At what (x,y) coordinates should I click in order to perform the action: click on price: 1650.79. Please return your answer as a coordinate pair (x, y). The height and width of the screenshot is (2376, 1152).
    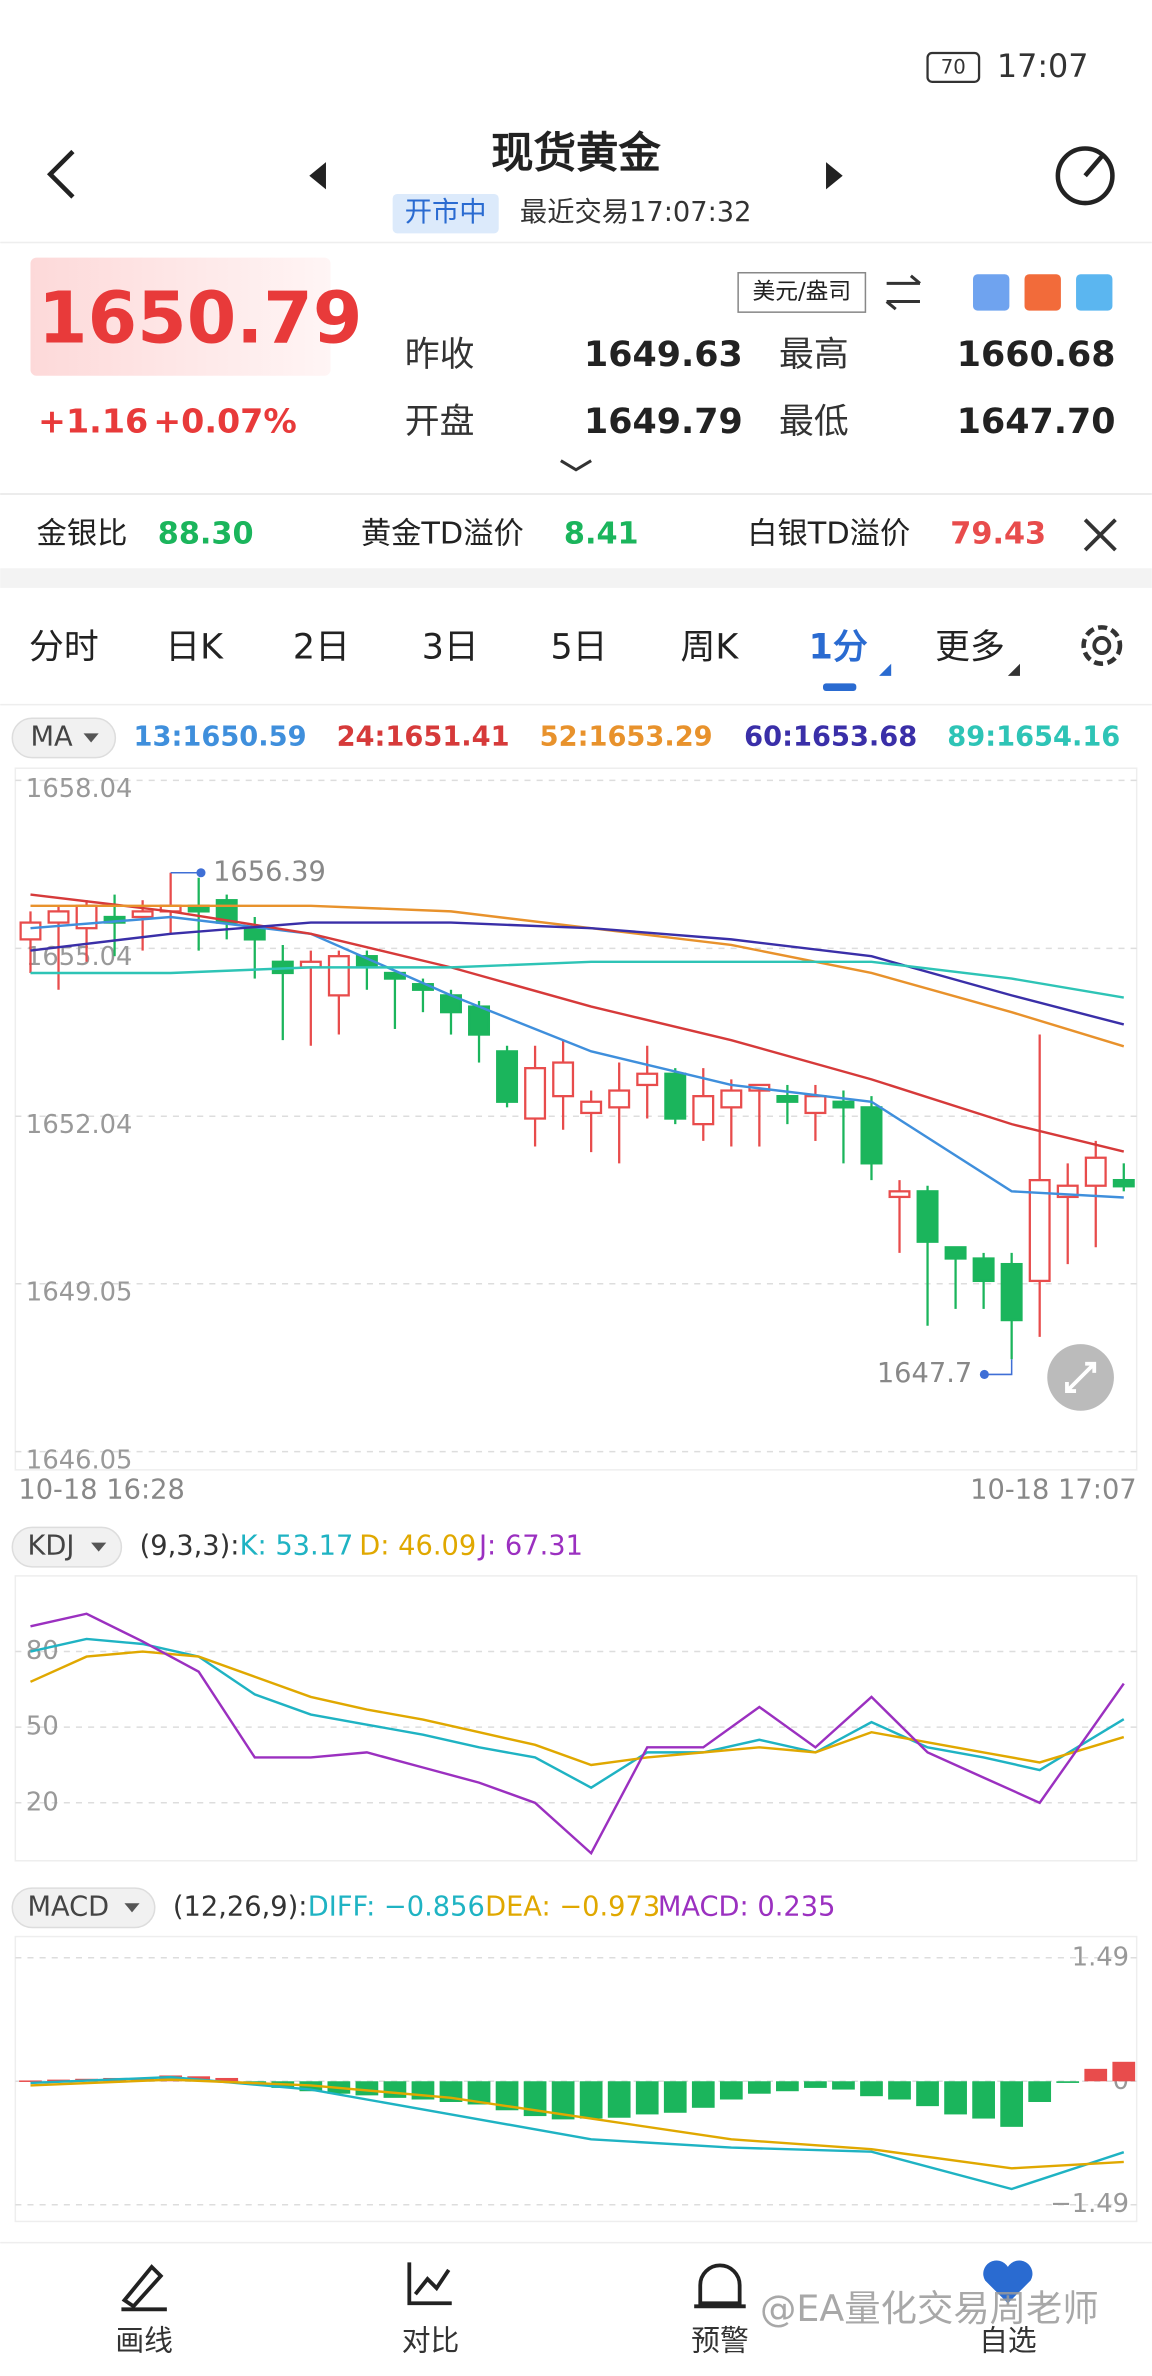
    Looking at the image, I should click on (200, 317).